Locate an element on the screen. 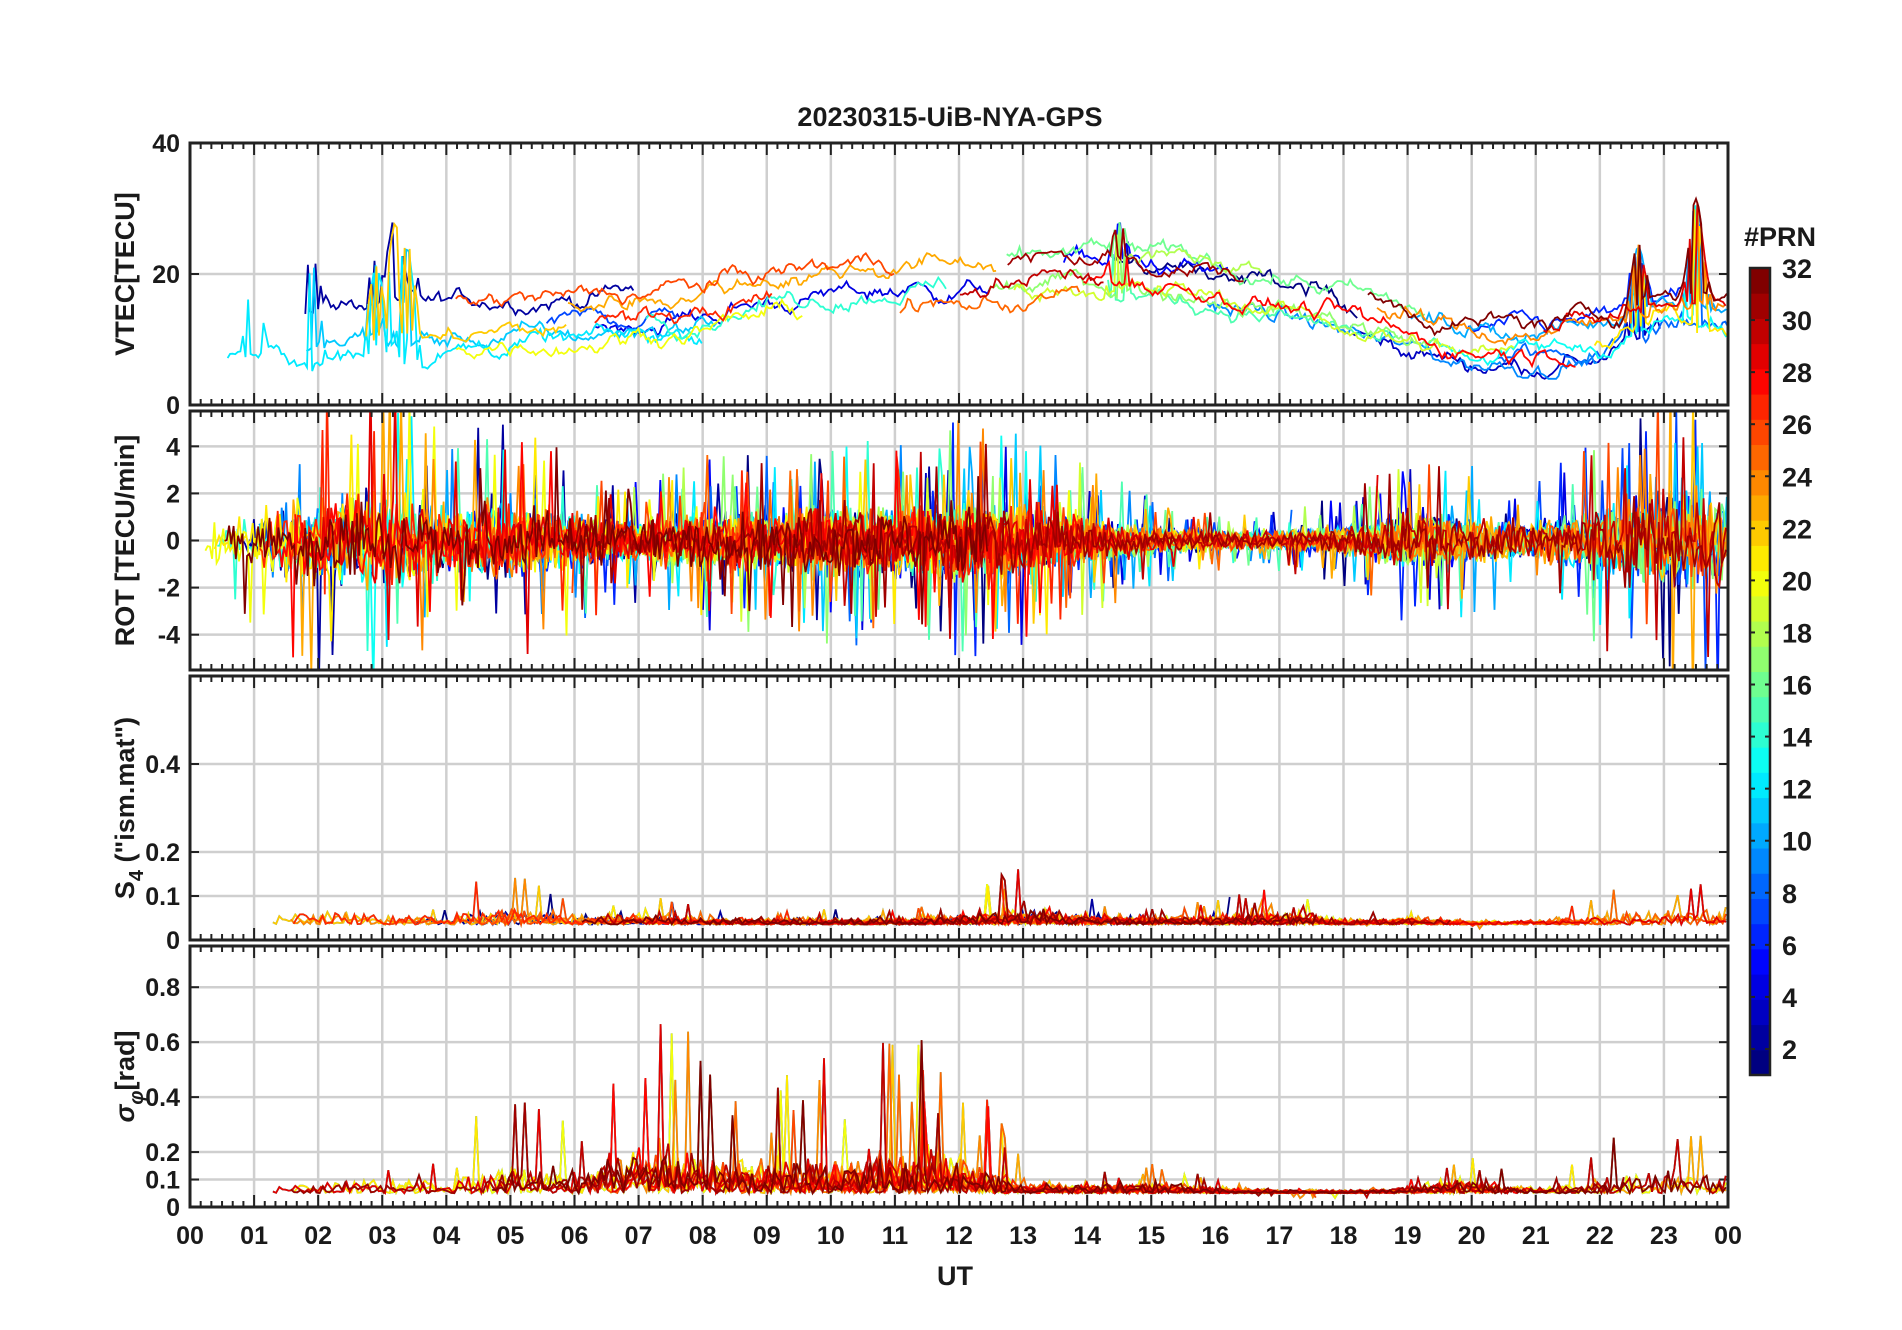 The image size is (1902, 1330). colorbar-tick-label: 22 is located at coordinates (1797, 529).